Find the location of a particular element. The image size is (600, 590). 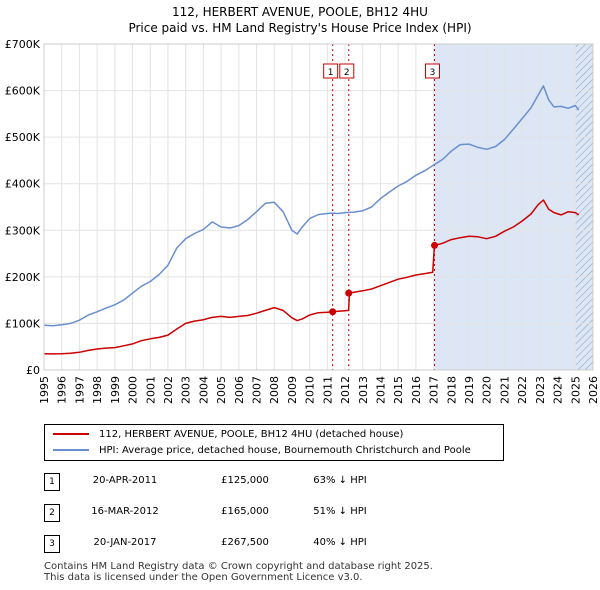

sale-price: £125,000 is located at coordinates (245, 480).